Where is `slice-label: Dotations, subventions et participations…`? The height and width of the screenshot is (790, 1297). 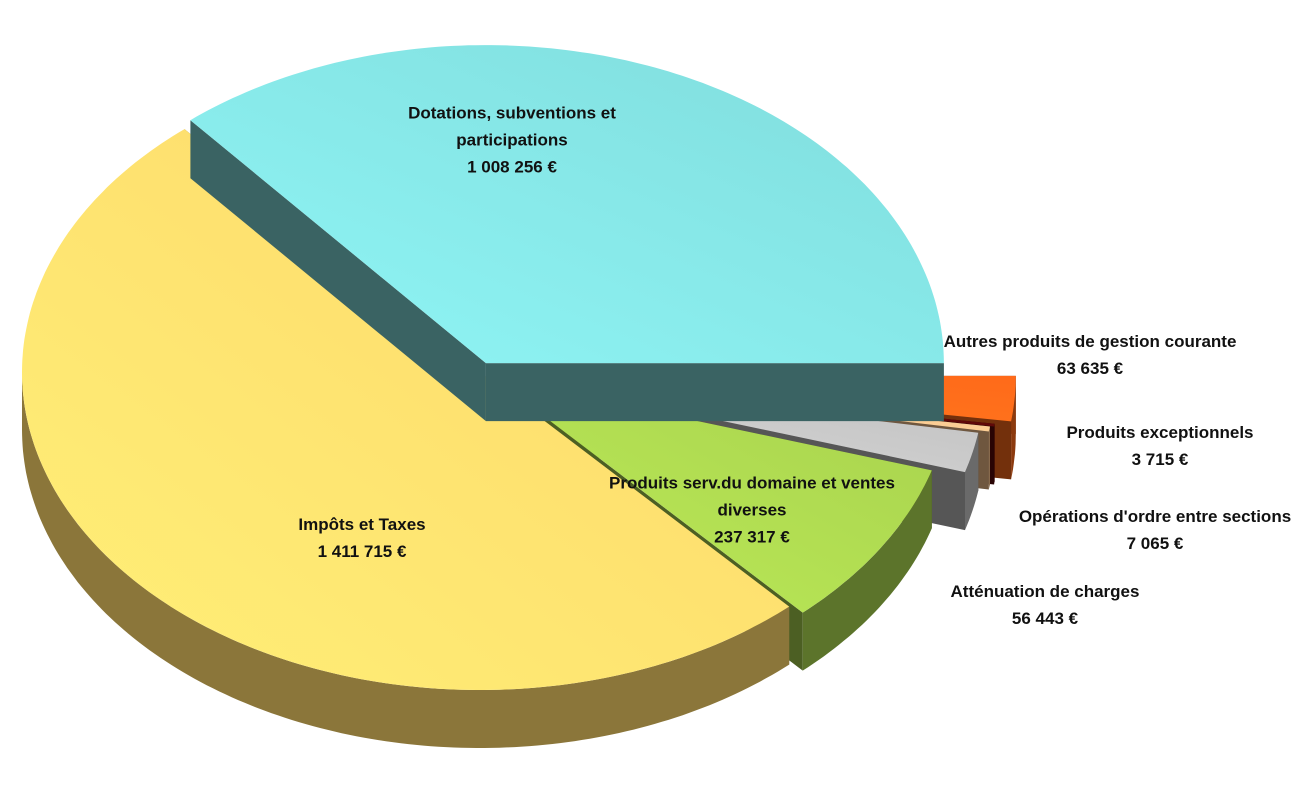
slice-label: Dotations, subventions et participations… is located at coordinates (512, 140).